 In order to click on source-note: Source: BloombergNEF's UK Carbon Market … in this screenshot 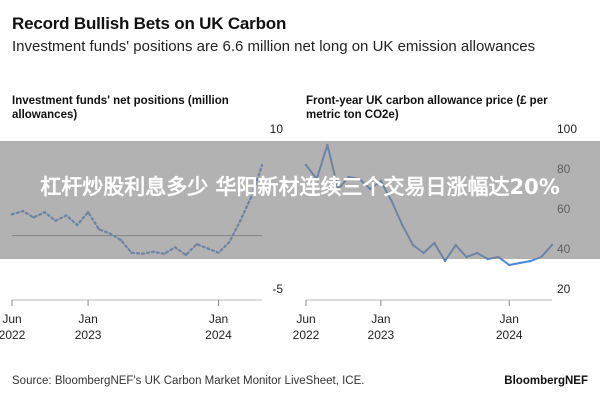, I will do `click(188, 381)`.